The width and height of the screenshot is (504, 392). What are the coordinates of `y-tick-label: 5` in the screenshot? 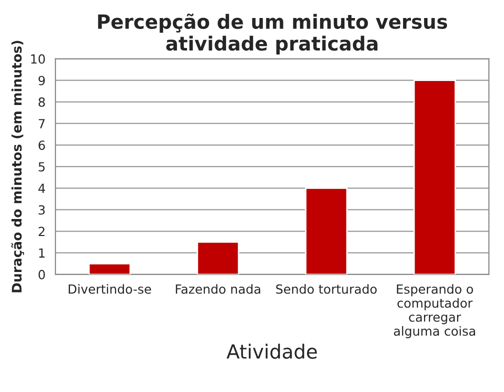 It's located at (41, 167).